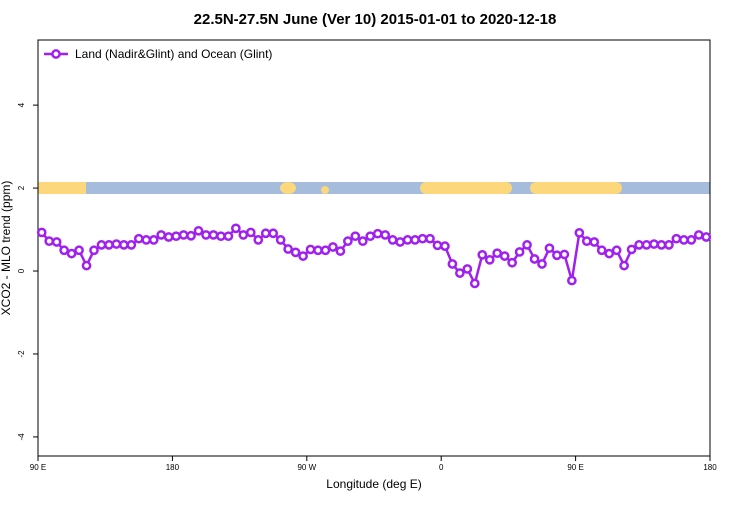  Describe the element at coordinates (56, 54) in the screenshot. I see `legend-marker` at that location.